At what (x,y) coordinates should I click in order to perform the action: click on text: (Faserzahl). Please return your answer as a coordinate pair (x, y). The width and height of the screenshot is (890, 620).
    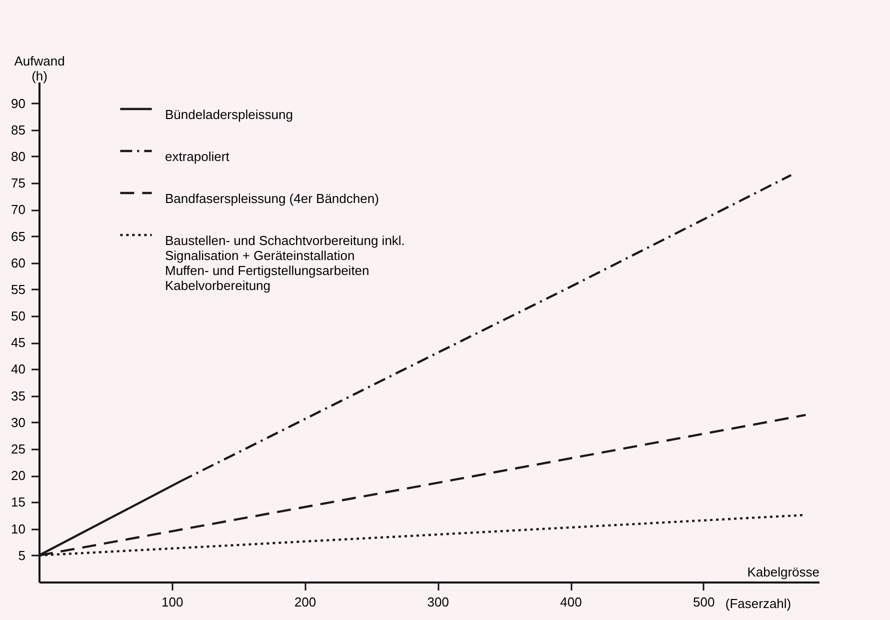
    Looking at the image, I should click on (758, 603).